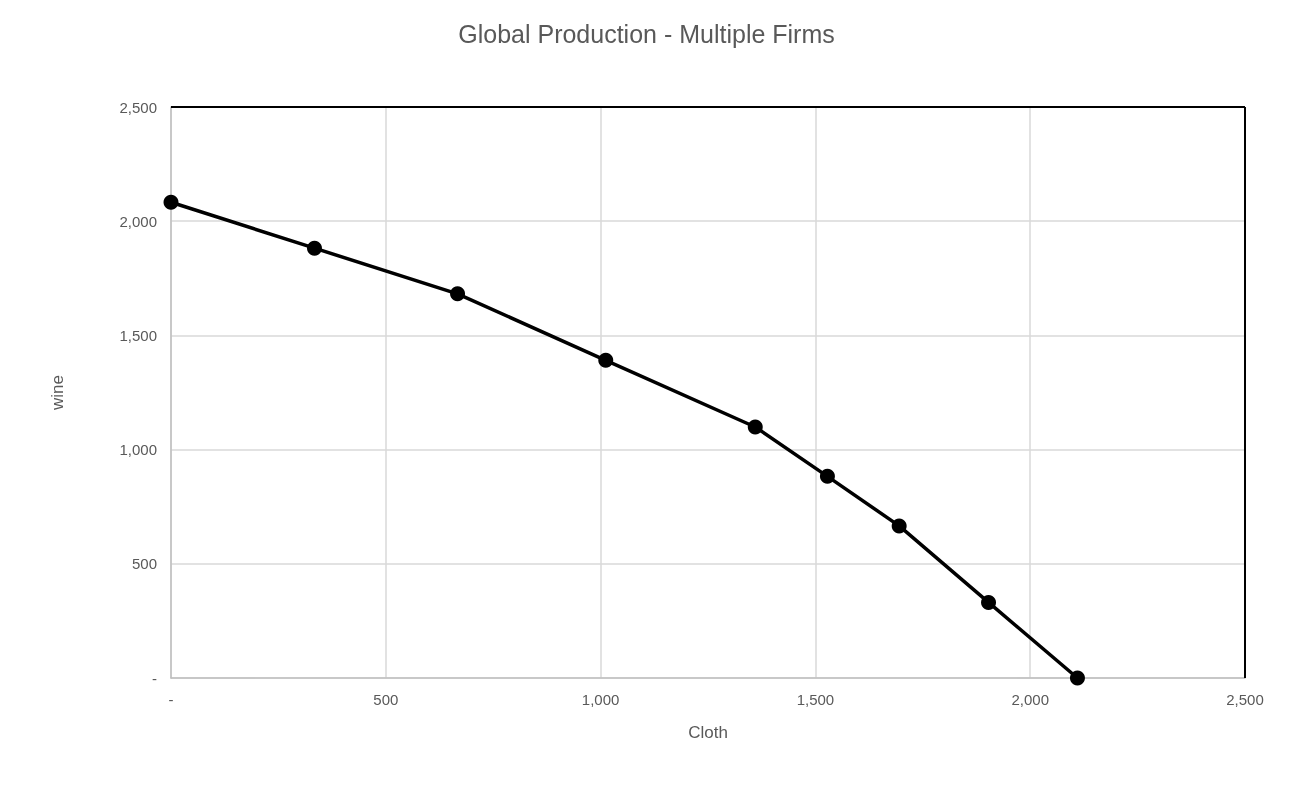 The width and height of the screenshot is (1293, 791). What do you see at coordinates (138, 335) in the screenshot?
I see `y-tick-label: 1,500` at bounding box center [138, 335].